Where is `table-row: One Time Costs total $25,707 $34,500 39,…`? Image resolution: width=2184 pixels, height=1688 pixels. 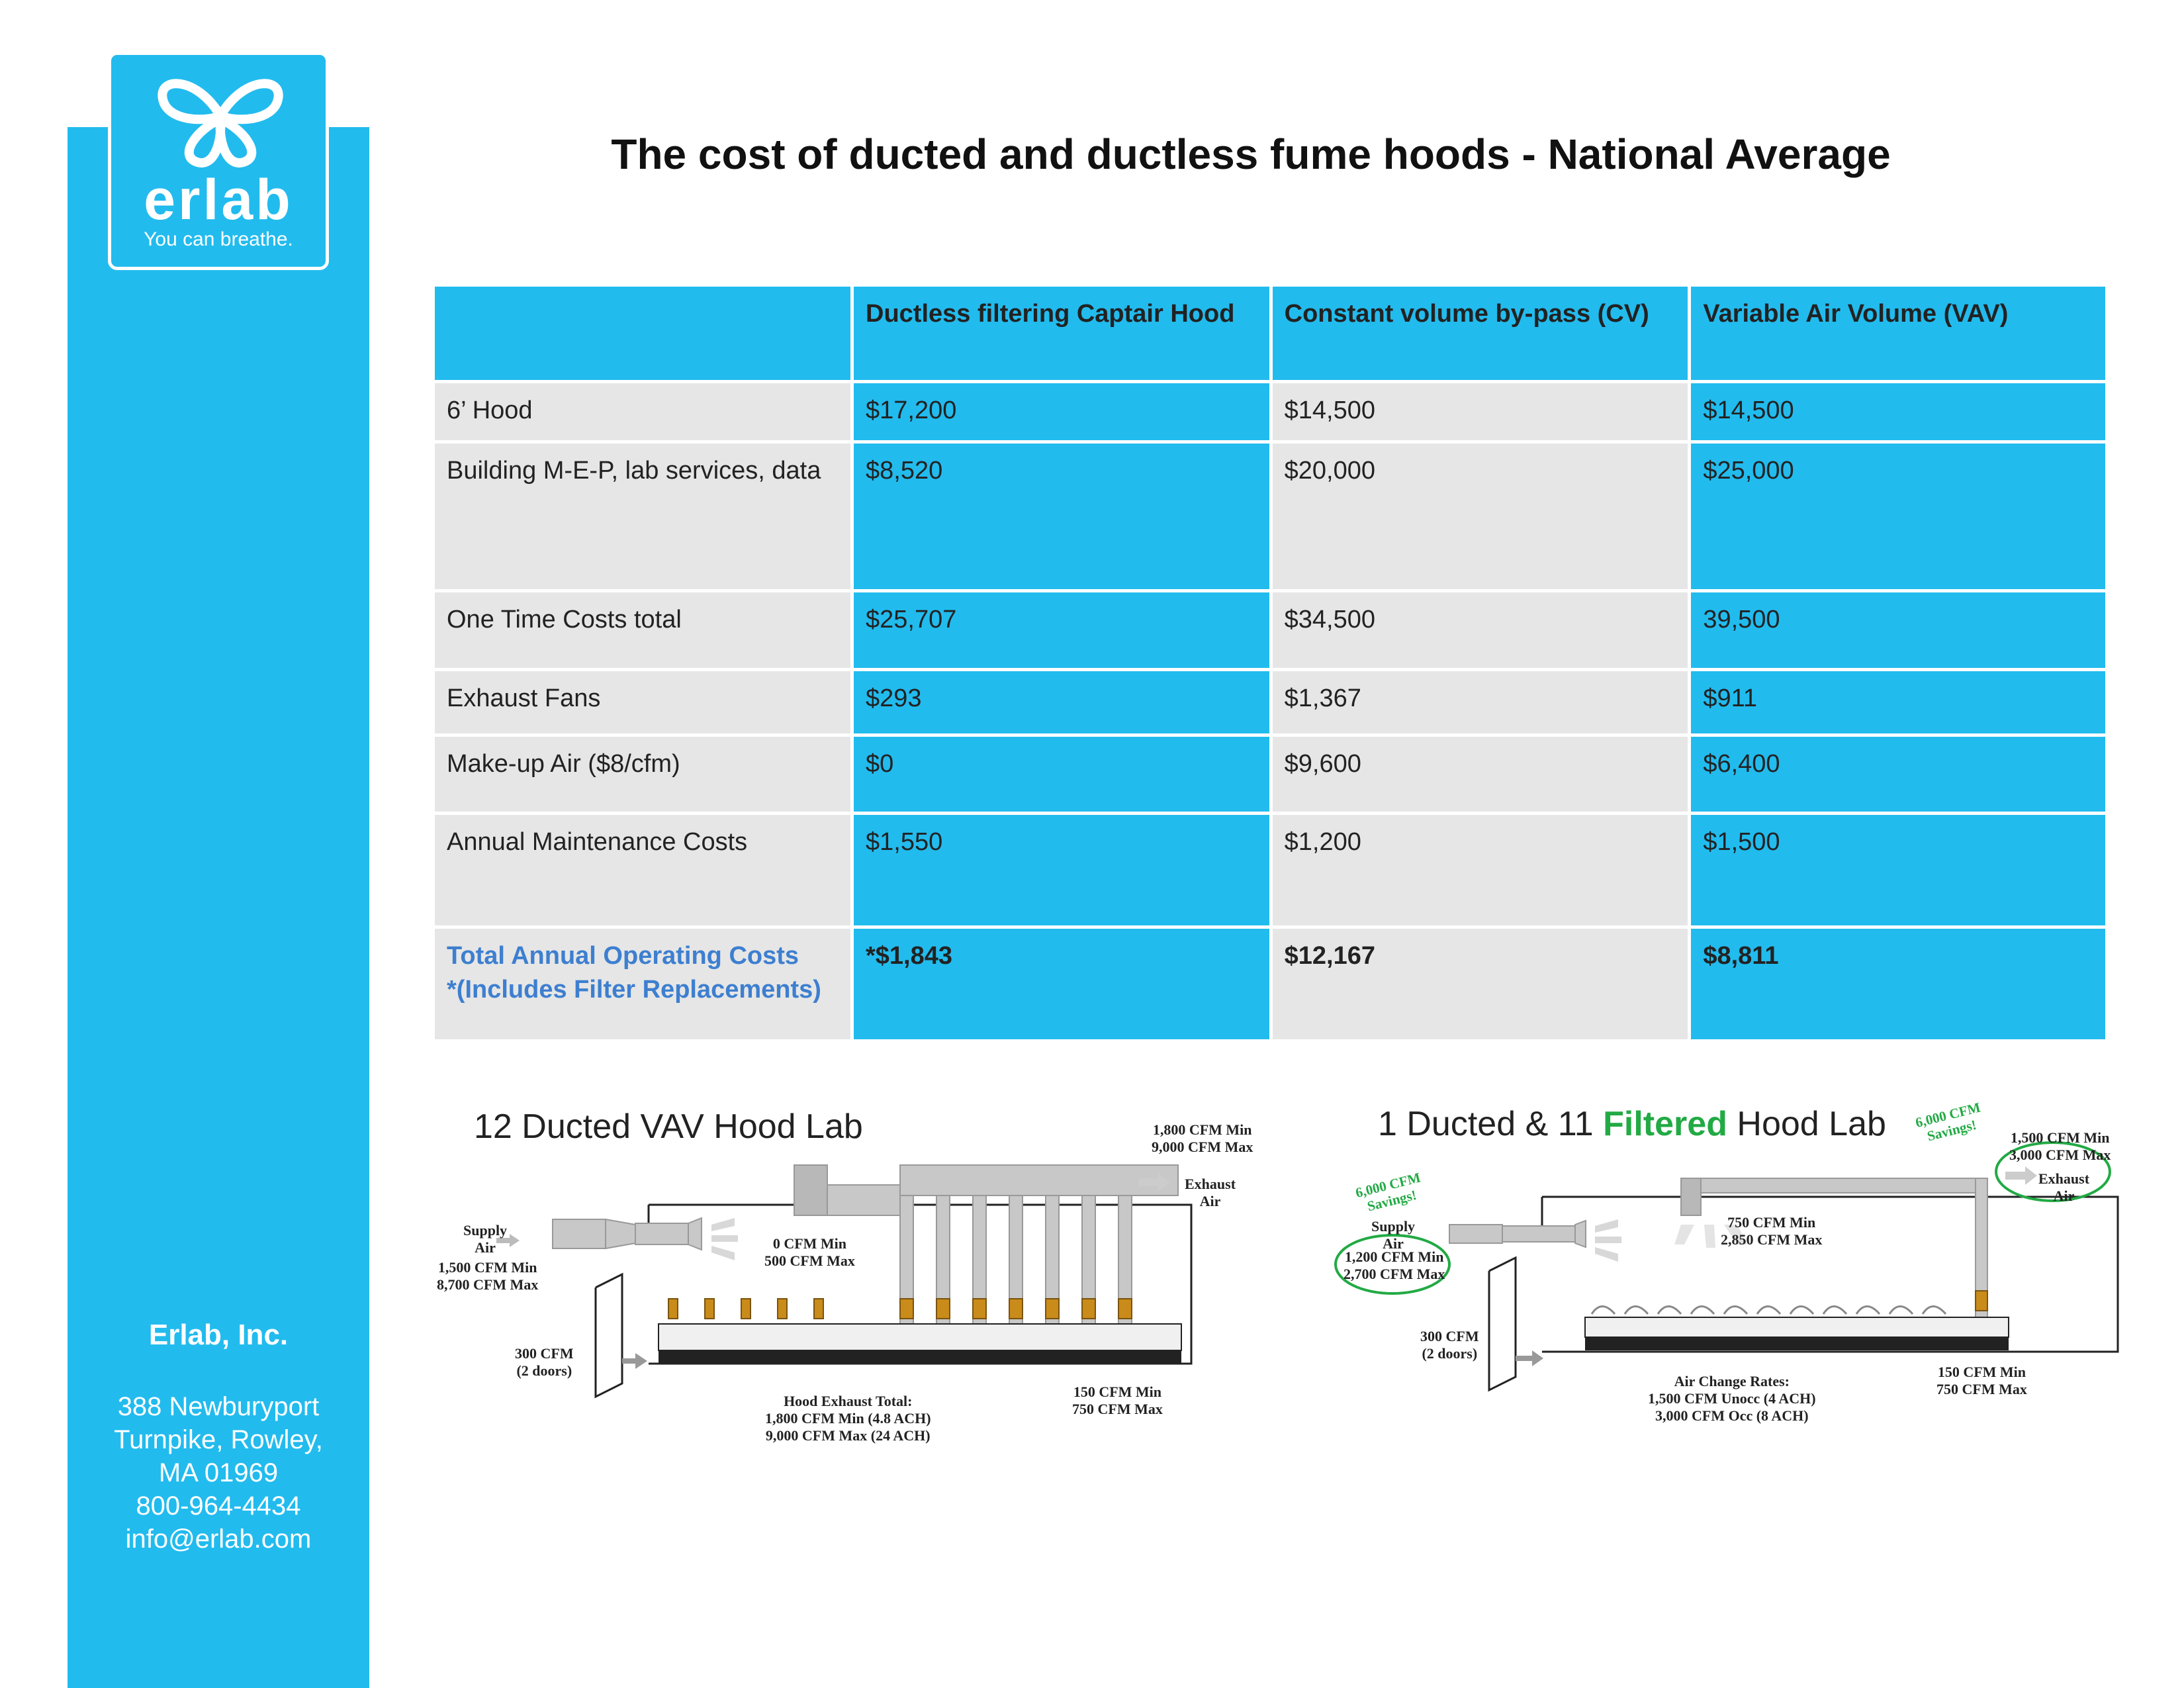 table-row: One Time Costs total $25,707 $34,500 39,… is located at coordinates (1270, 630).